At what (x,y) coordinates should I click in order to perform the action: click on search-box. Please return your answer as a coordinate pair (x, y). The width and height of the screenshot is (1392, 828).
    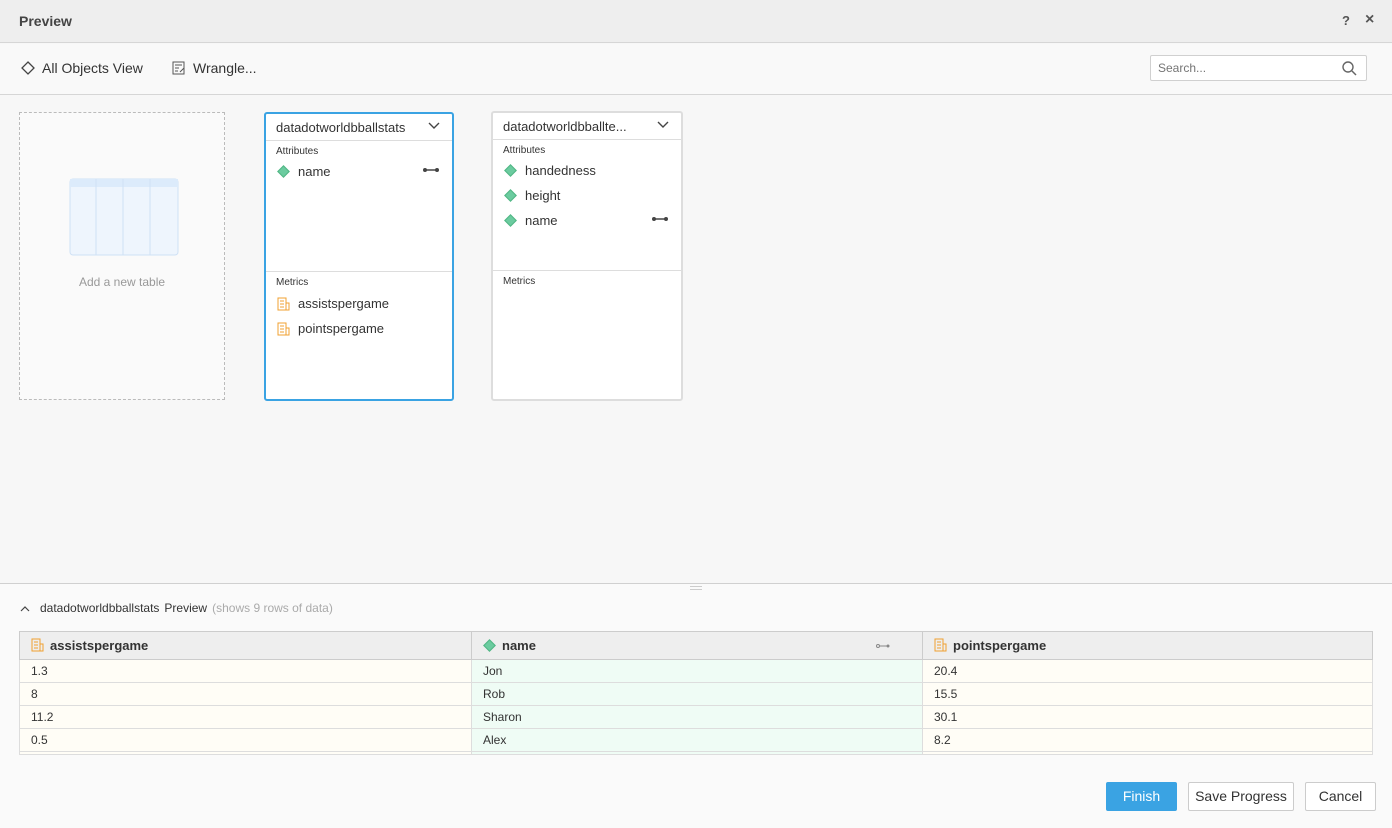
    Looking at the image, I should click on (1258, 68).